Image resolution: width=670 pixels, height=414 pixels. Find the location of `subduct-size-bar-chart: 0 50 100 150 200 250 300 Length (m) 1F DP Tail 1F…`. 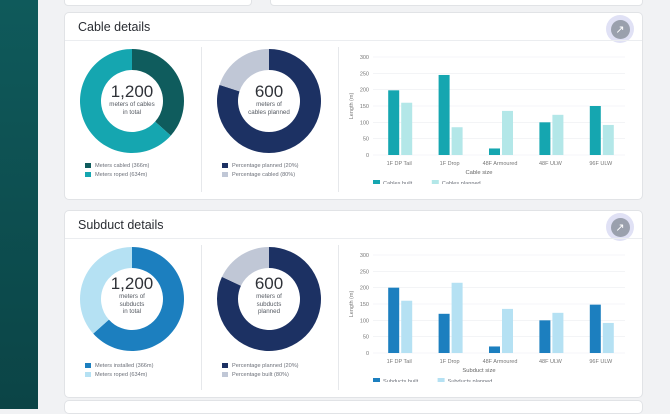

subduct-size-bar-chart: 0 50 100 150 200 250 300 Length (m) 1F DP Tail 1F… is located at coordinates (487, 317).